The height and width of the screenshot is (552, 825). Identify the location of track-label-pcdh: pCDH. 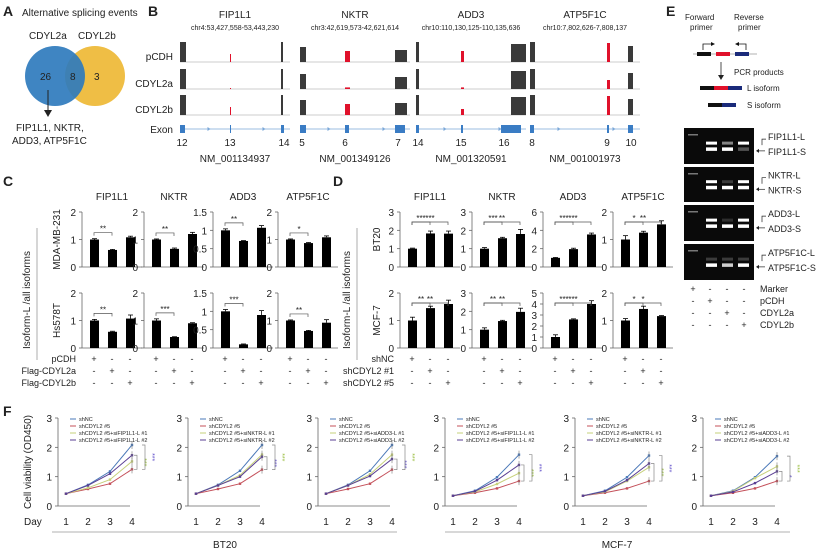
(159, 57).